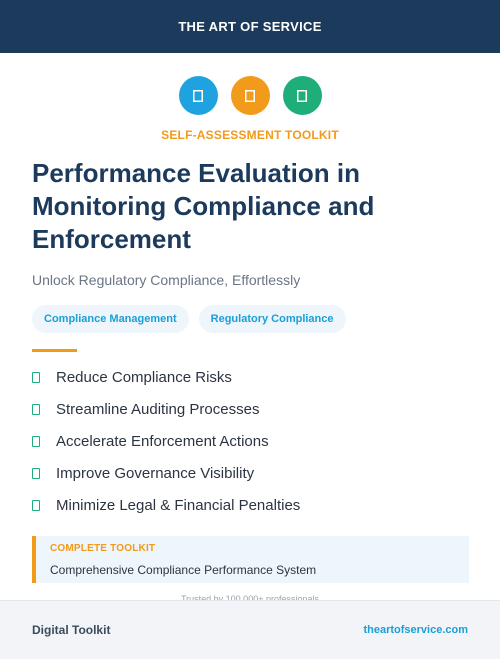 This screenshot has height=659, width=500. What do you see at coordinates (272, 319) in the screenshot?
I see `tag-regulatory-compliance: Regulatory Compliance` at bounding box center [272, 319].